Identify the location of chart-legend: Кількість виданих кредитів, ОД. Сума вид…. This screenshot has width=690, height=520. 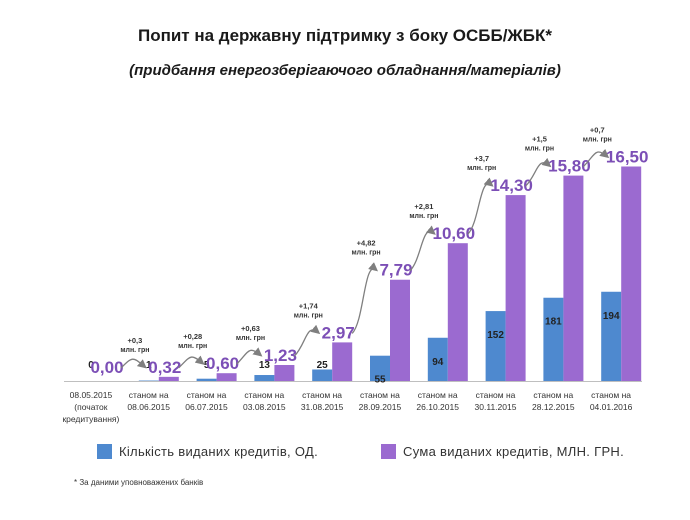
(345, 456).